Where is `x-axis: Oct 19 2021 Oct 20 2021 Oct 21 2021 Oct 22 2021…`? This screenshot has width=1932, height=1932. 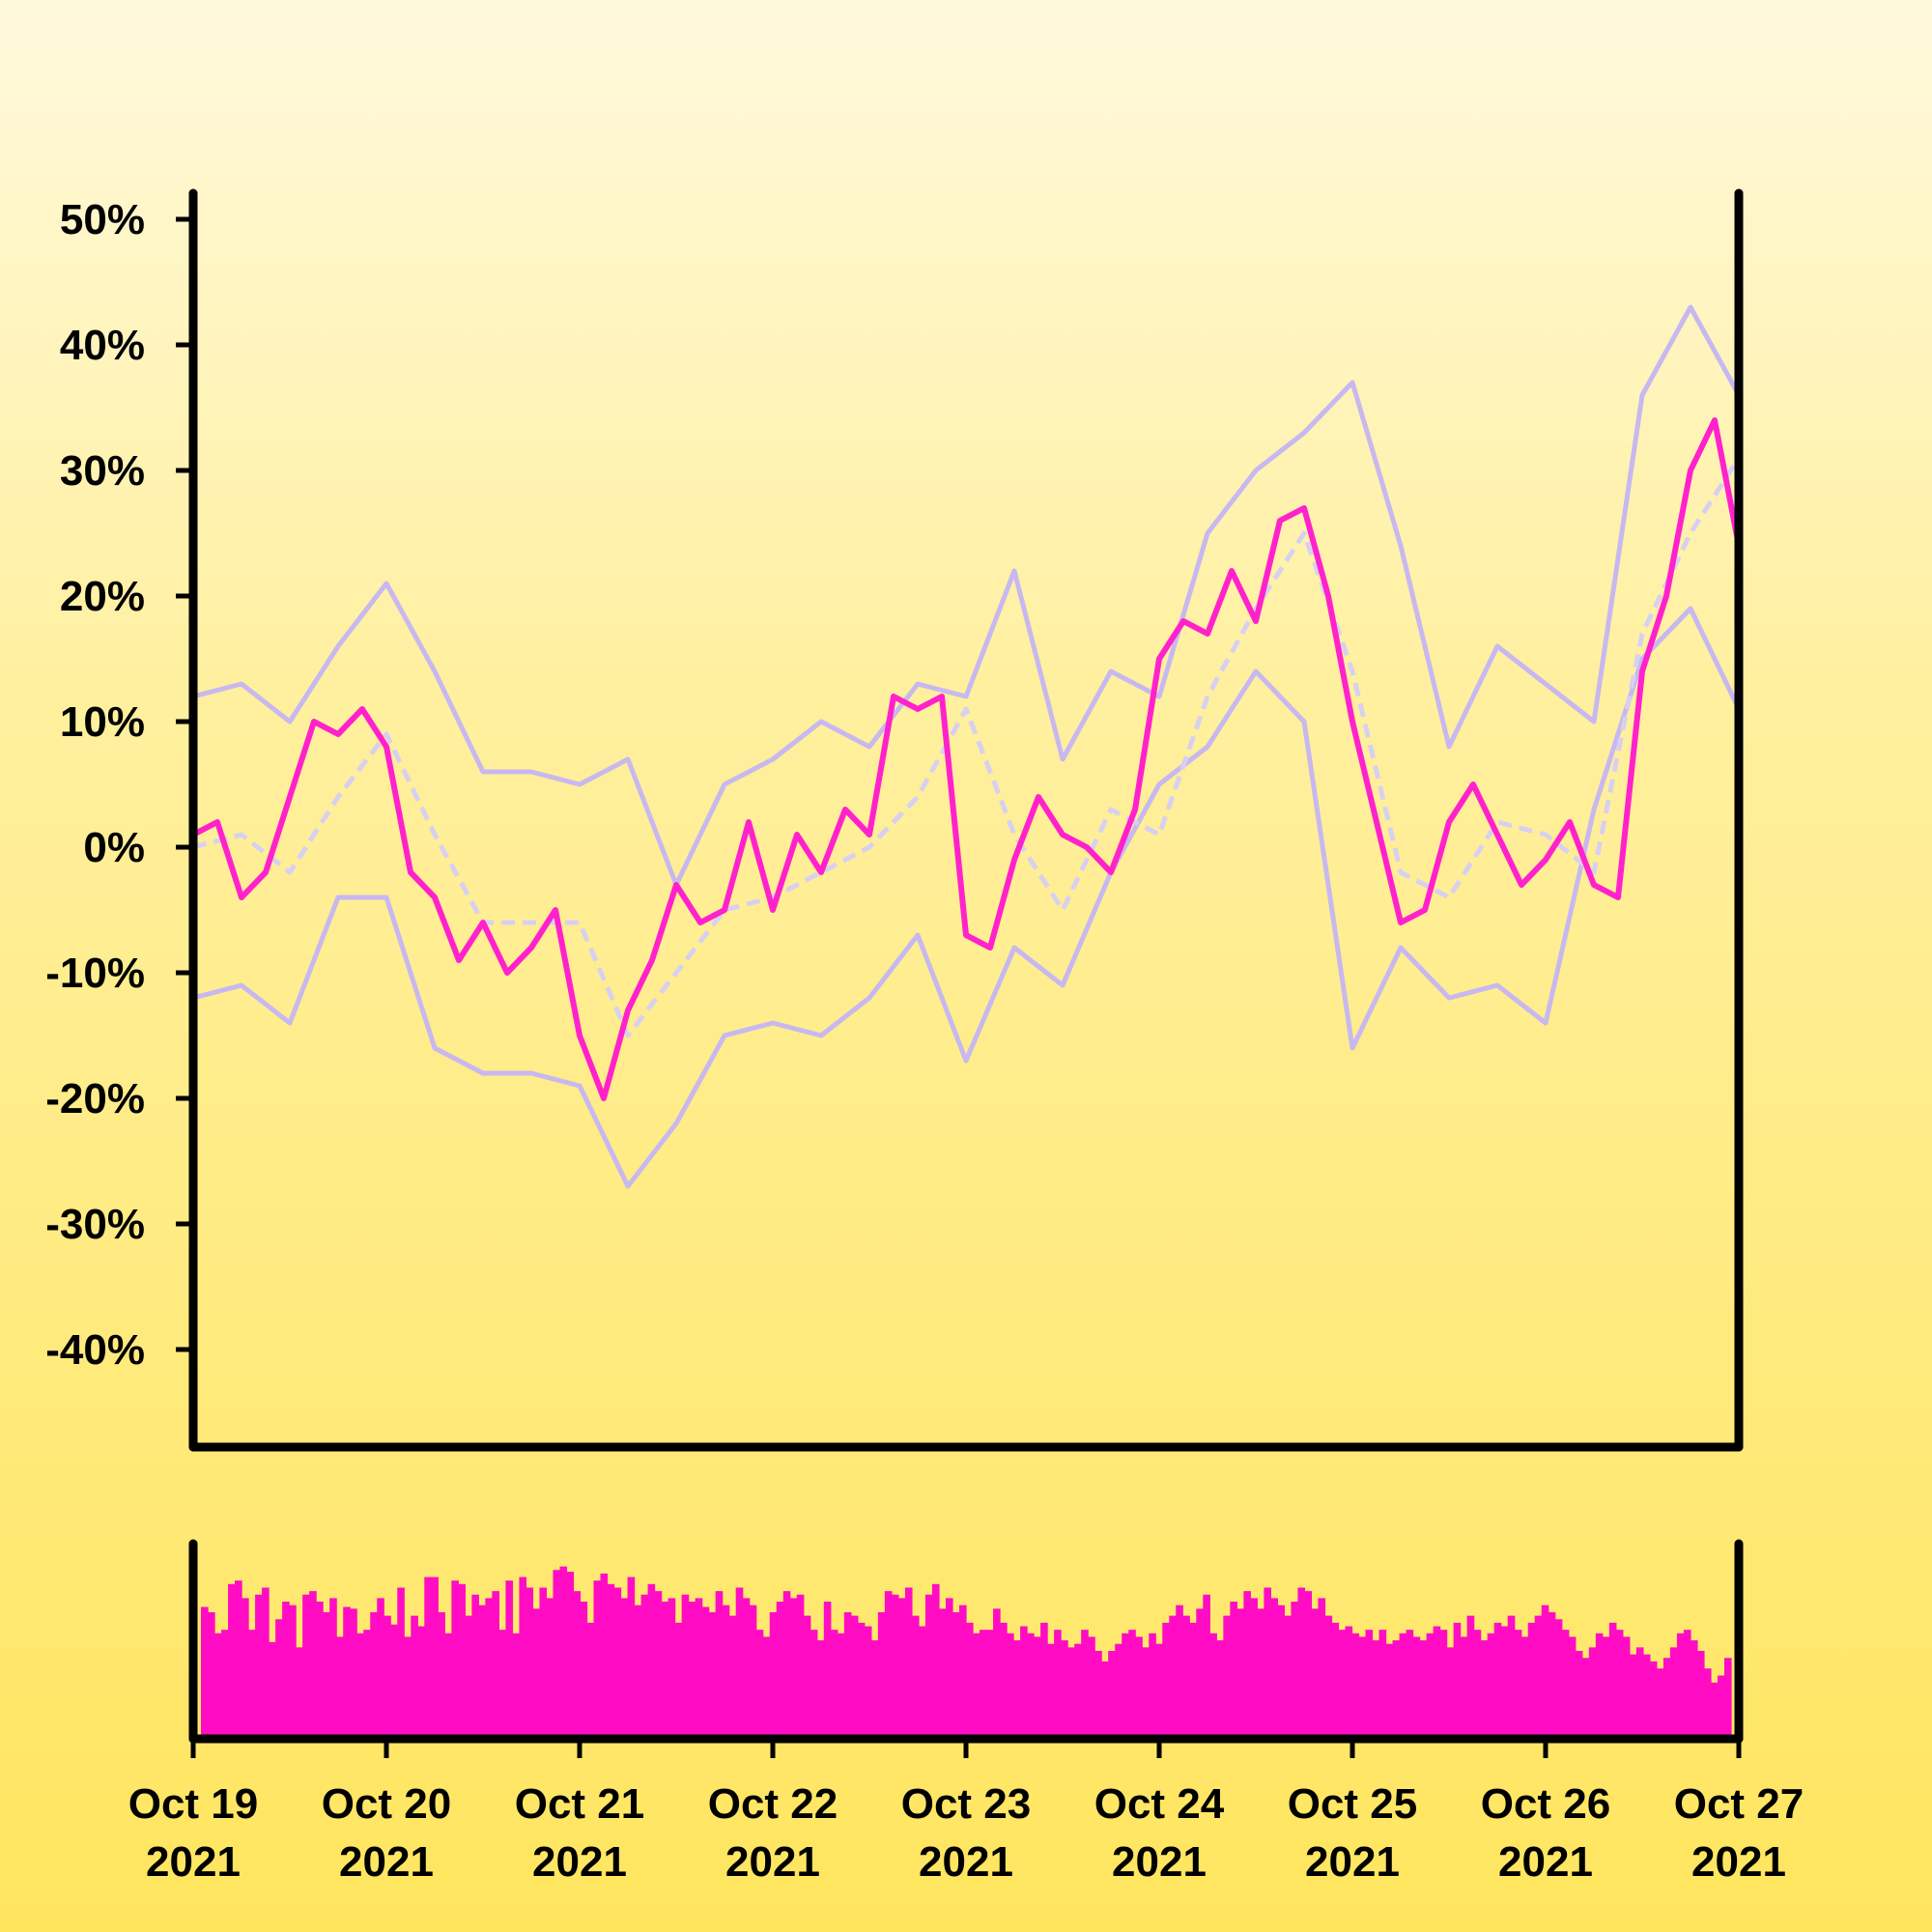 x-axis: Oct 19 2021 Oct 20 2021 Oct 21 2021 Oct 22 2021… is located at coordinates (966, 1812).